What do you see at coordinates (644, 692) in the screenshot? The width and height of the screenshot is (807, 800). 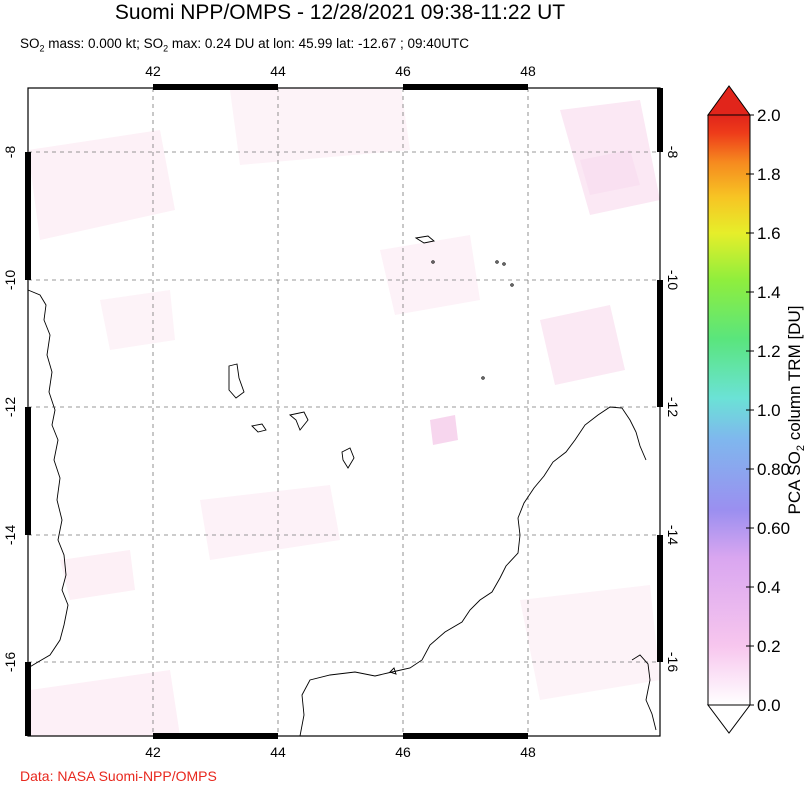 I see `madagascar-east-coast` at bounding box center [644, 692].